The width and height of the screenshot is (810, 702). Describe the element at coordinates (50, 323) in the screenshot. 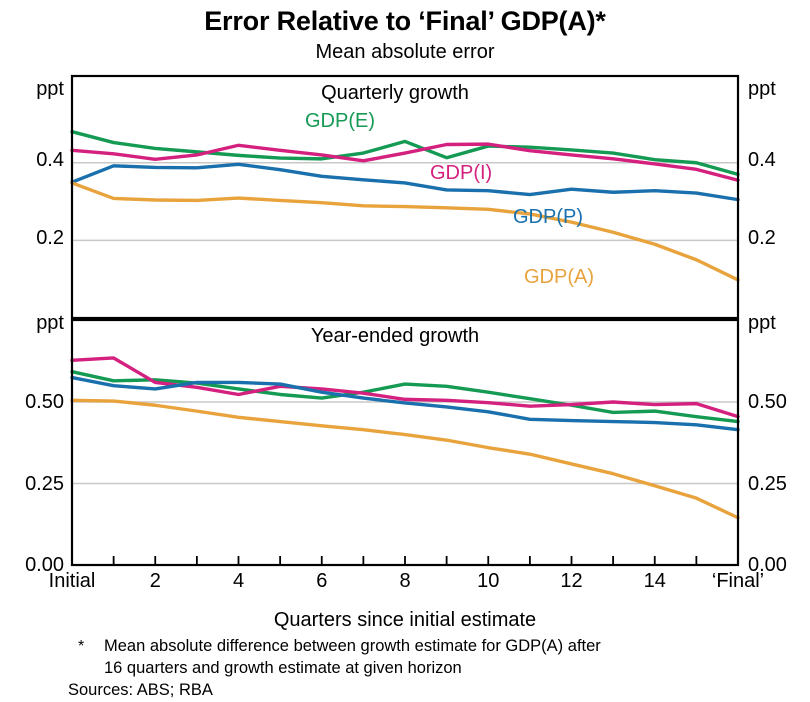

I see `y-axis-unit-bottom-left: ppt` at that location.